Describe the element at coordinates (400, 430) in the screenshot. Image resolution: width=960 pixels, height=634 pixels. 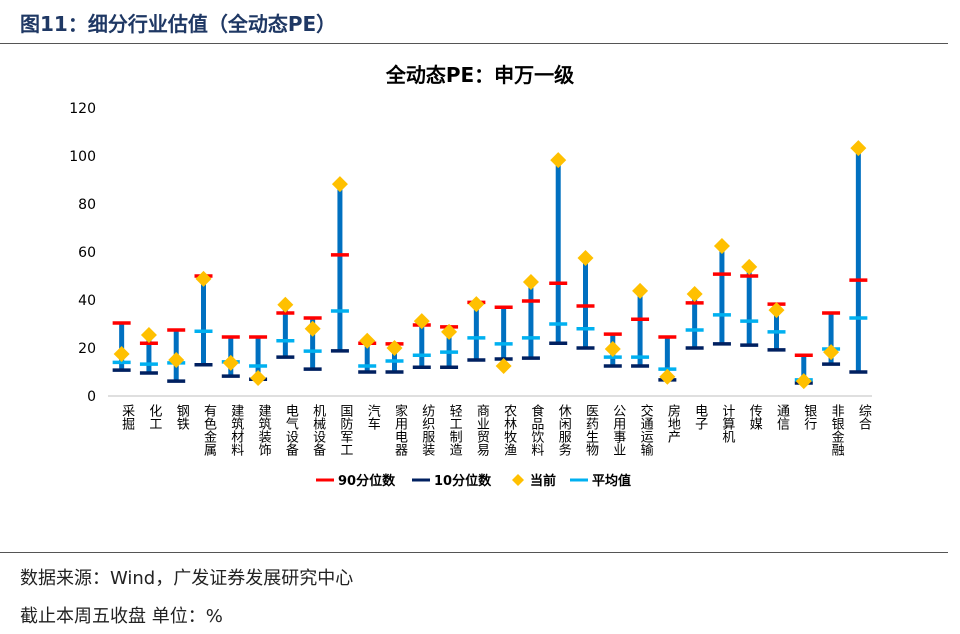
I see `x-tick-label: 家用电器` at that location.